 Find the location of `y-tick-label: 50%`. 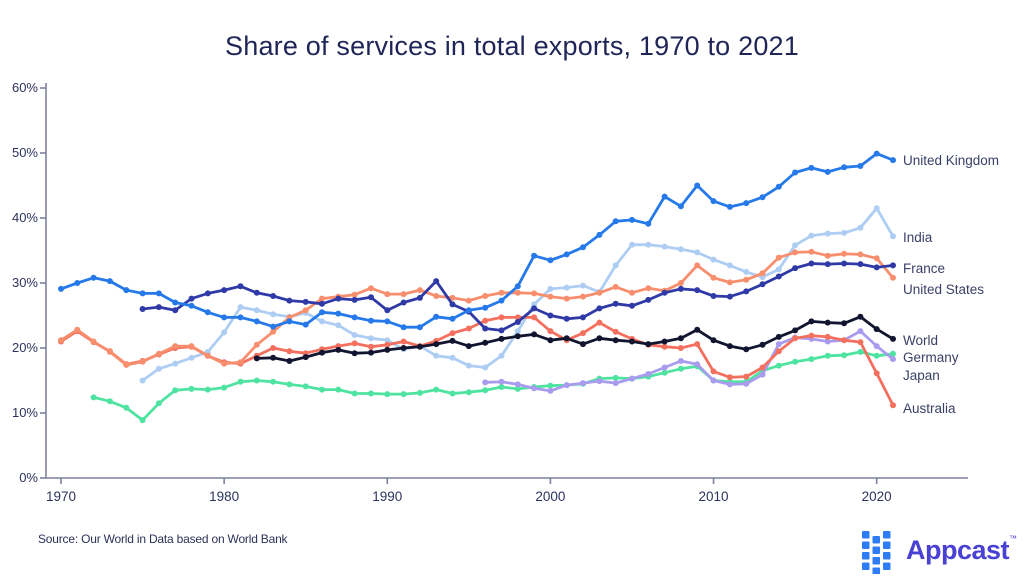

y-tick-label: 50% is located at coordinates (24, 152).